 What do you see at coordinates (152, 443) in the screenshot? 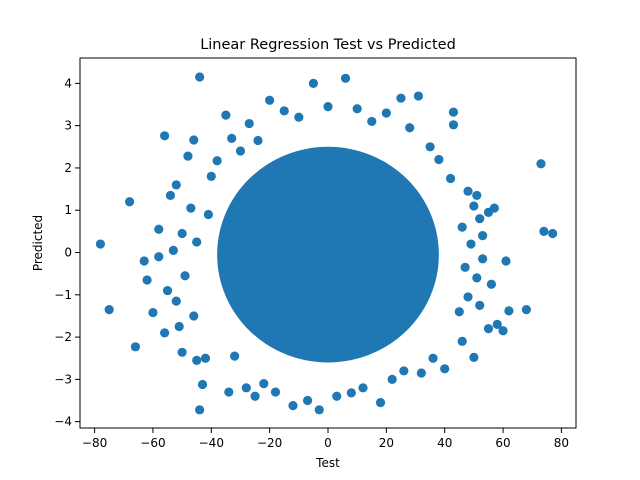
I see `x-tick-label: −60` at bounding box center [152, 443].